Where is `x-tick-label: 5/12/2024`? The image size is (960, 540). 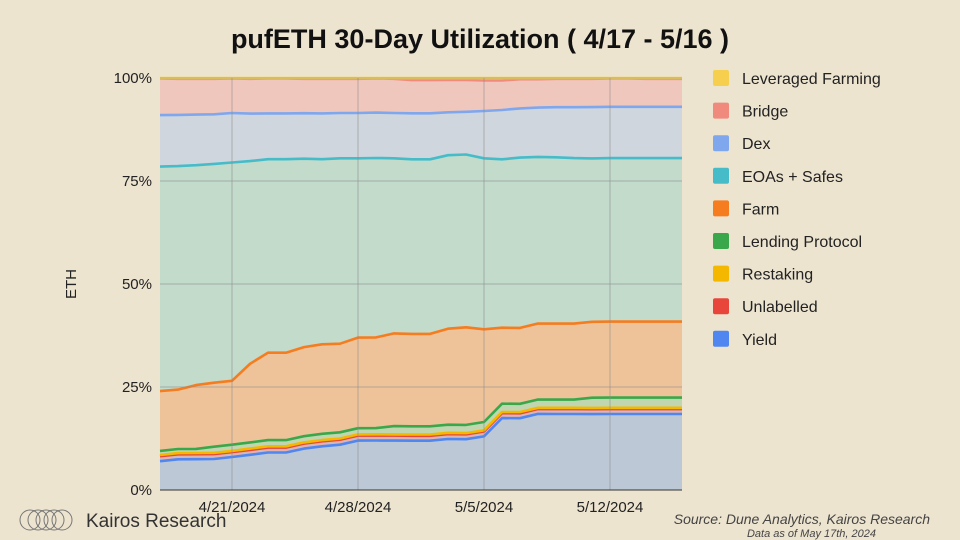
x-tick-label: 5/12/2024 is located at coordinates (610, 507).